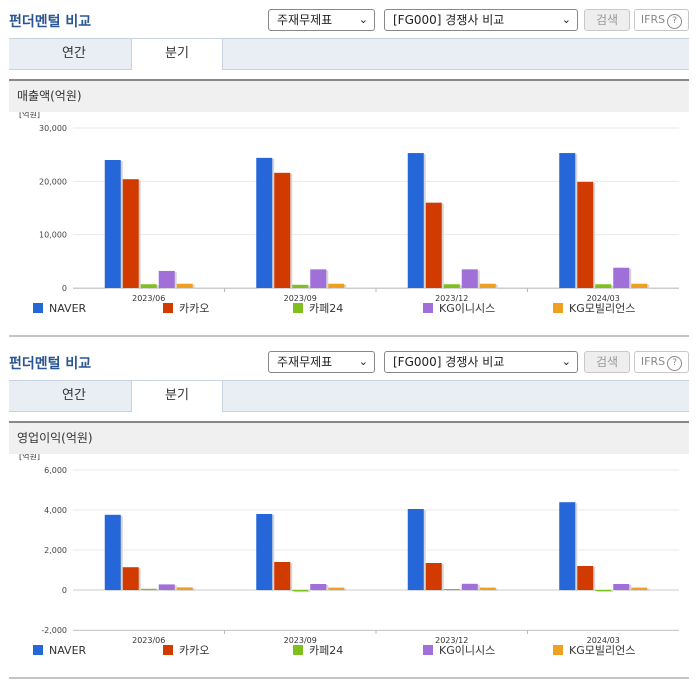  I want to click on y-tick-label: -2,000, so click(54, 630).